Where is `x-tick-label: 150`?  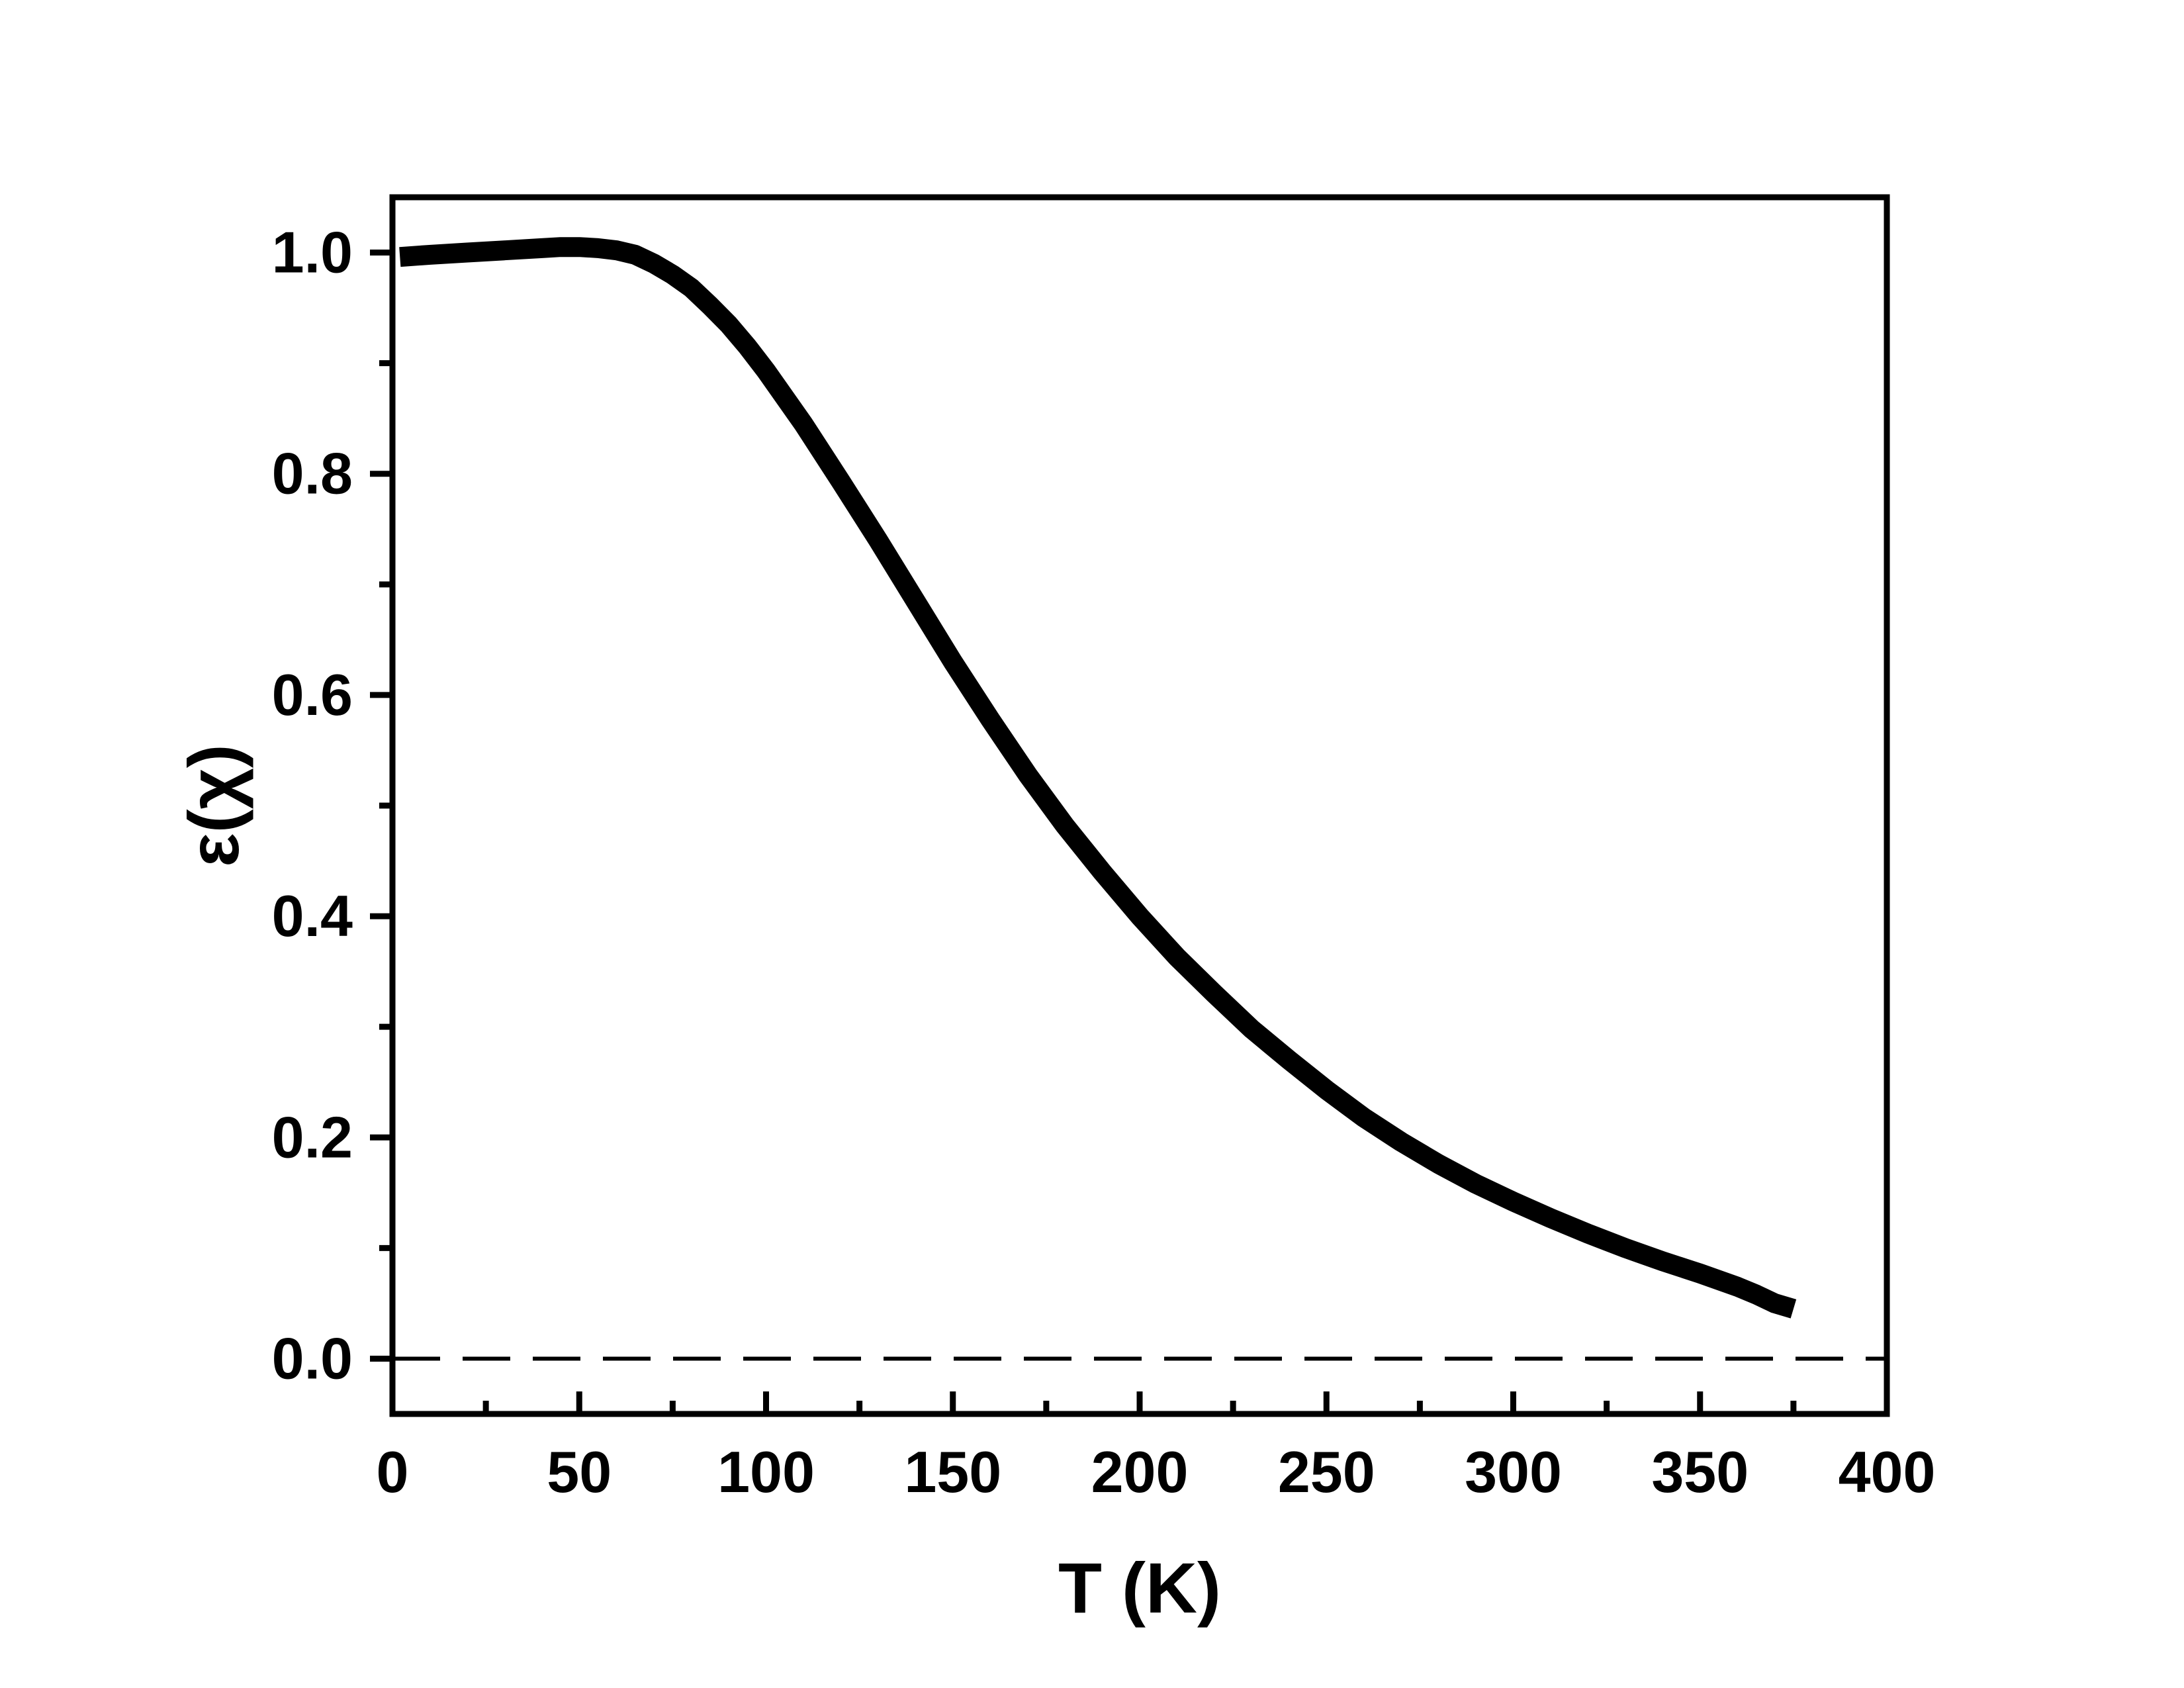 x-tick-label: 150 is located at coordinates (953, 1472).